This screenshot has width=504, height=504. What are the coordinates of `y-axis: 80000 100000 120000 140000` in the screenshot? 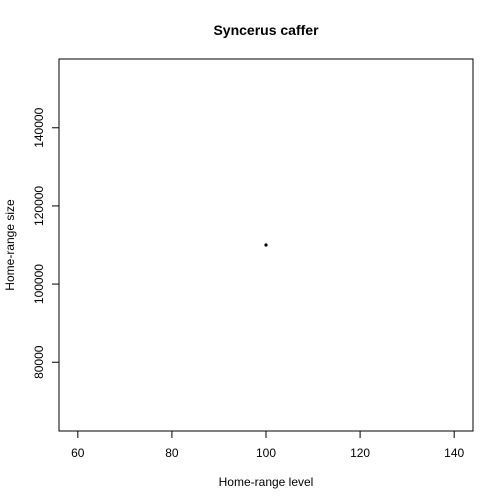 It's located at (46, 243).